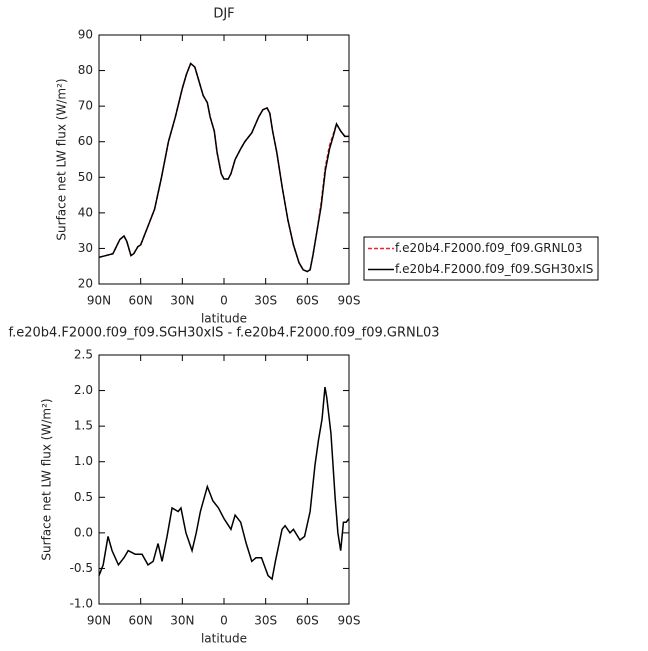 Image resolution: width=648 pixels, height=651 pixels. I want to click on y-tick-label: -1.0, so click(81, 604).